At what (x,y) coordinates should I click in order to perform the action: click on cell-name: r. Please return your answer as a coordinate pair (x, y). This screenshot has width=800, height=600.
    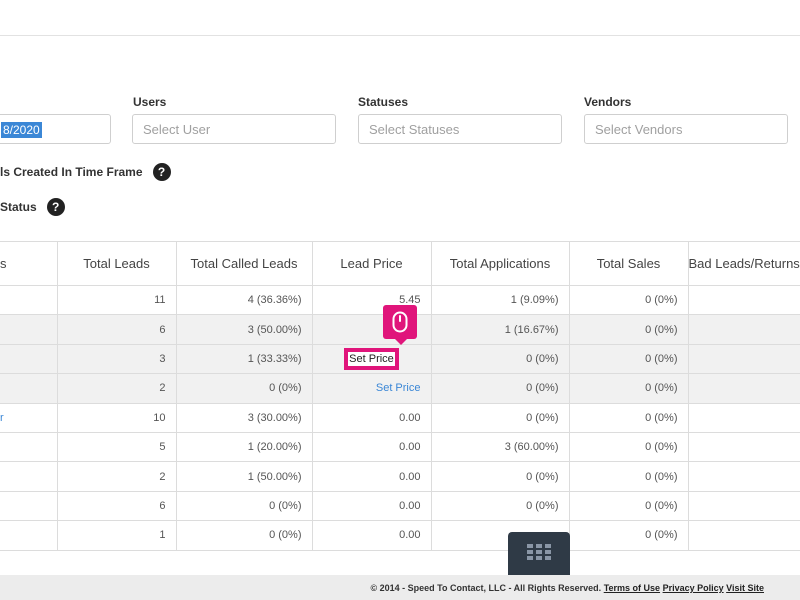
    Looking at the image, I should click on (29, 418).